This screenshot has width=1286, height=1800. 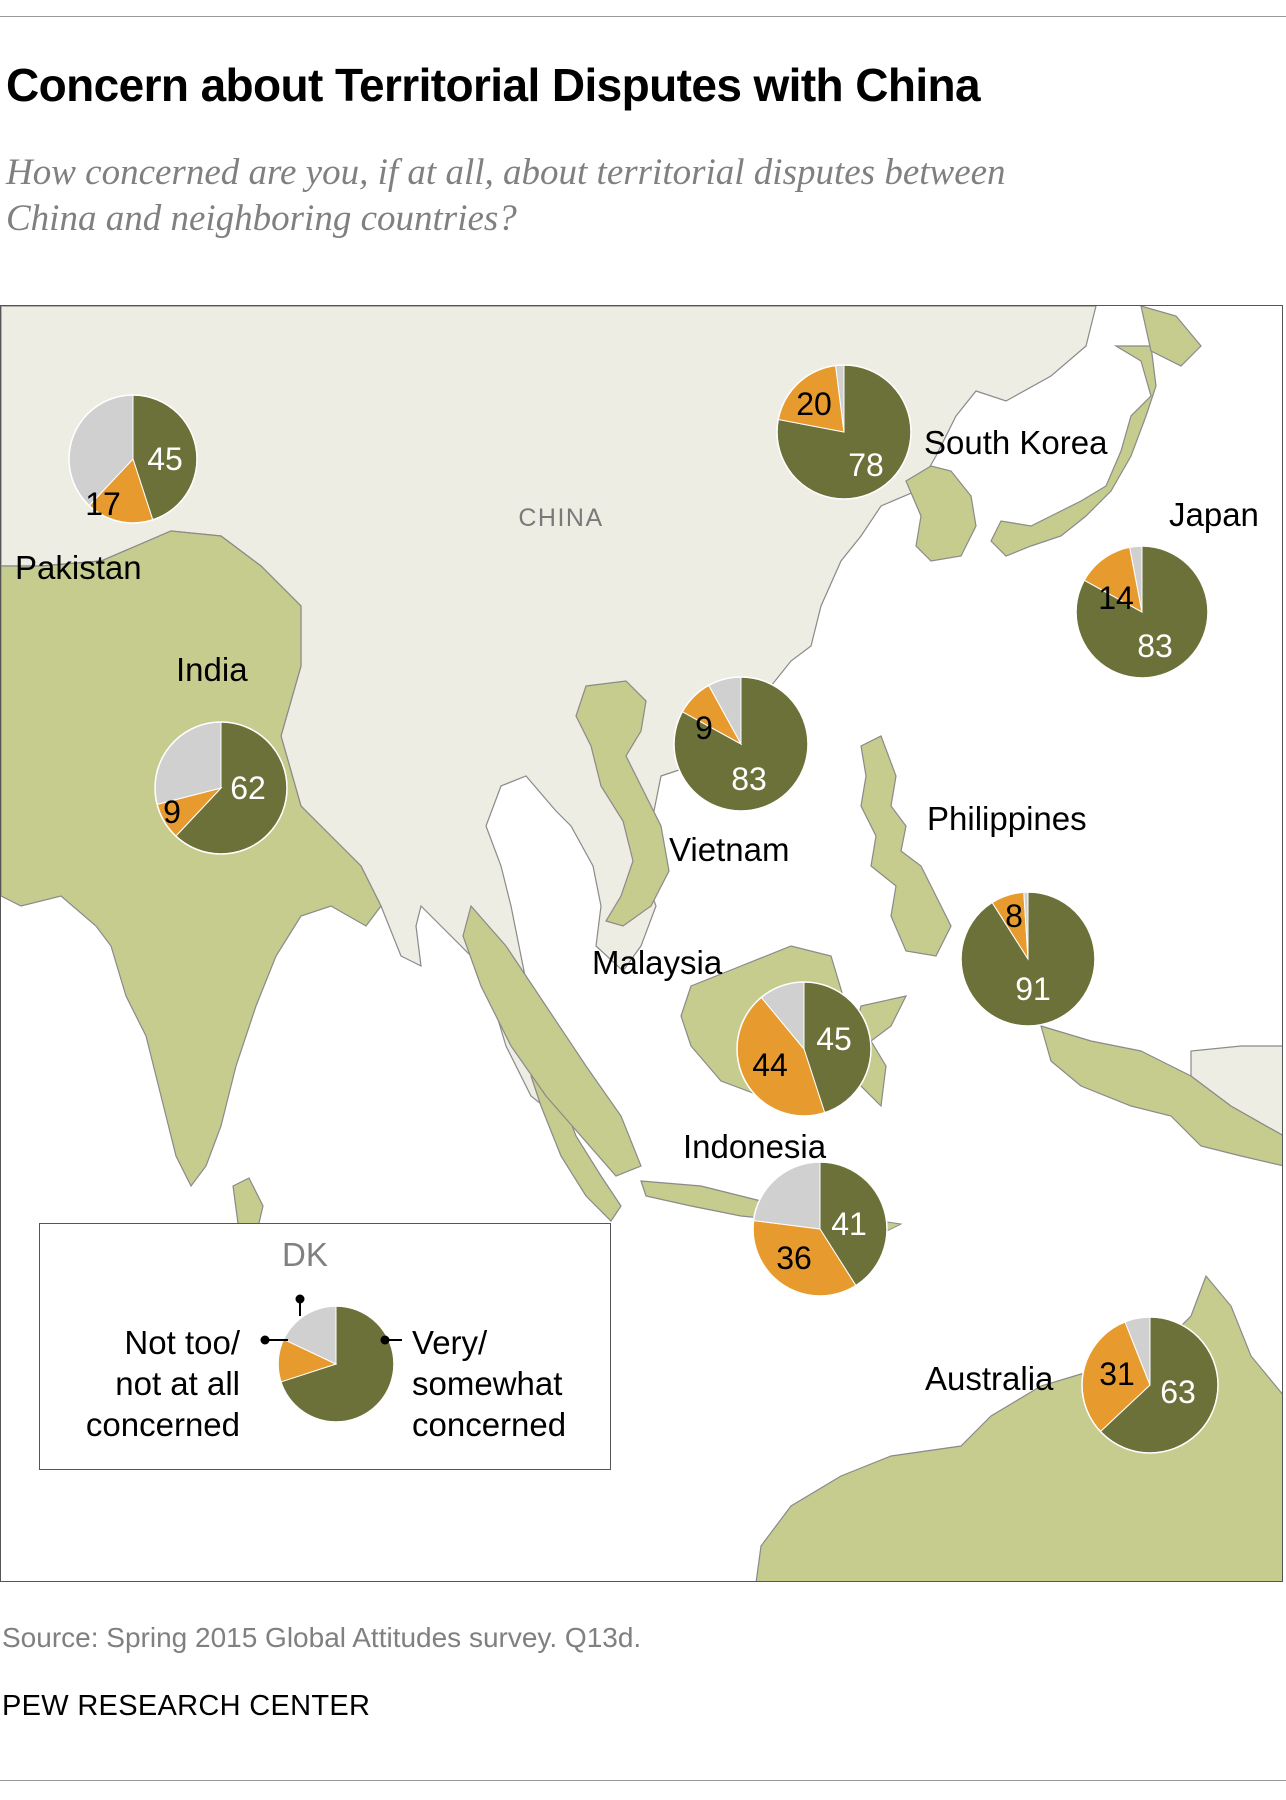 What do you see at coordinates (248, 788) in the screenshot?
I see `india-very-value: 62` at bounding box center [248, 788].